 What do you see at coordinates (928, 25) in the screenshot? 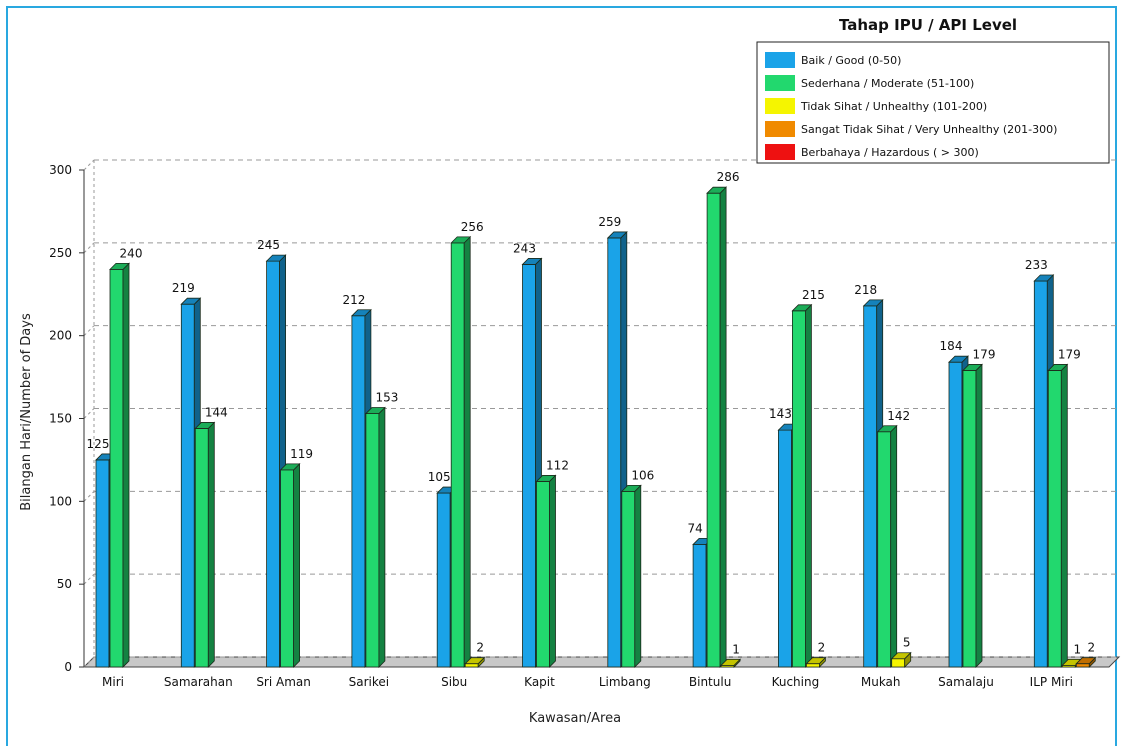
I see `legend-title: Tahap IPU / API Level` at bounding box center [928, 25].